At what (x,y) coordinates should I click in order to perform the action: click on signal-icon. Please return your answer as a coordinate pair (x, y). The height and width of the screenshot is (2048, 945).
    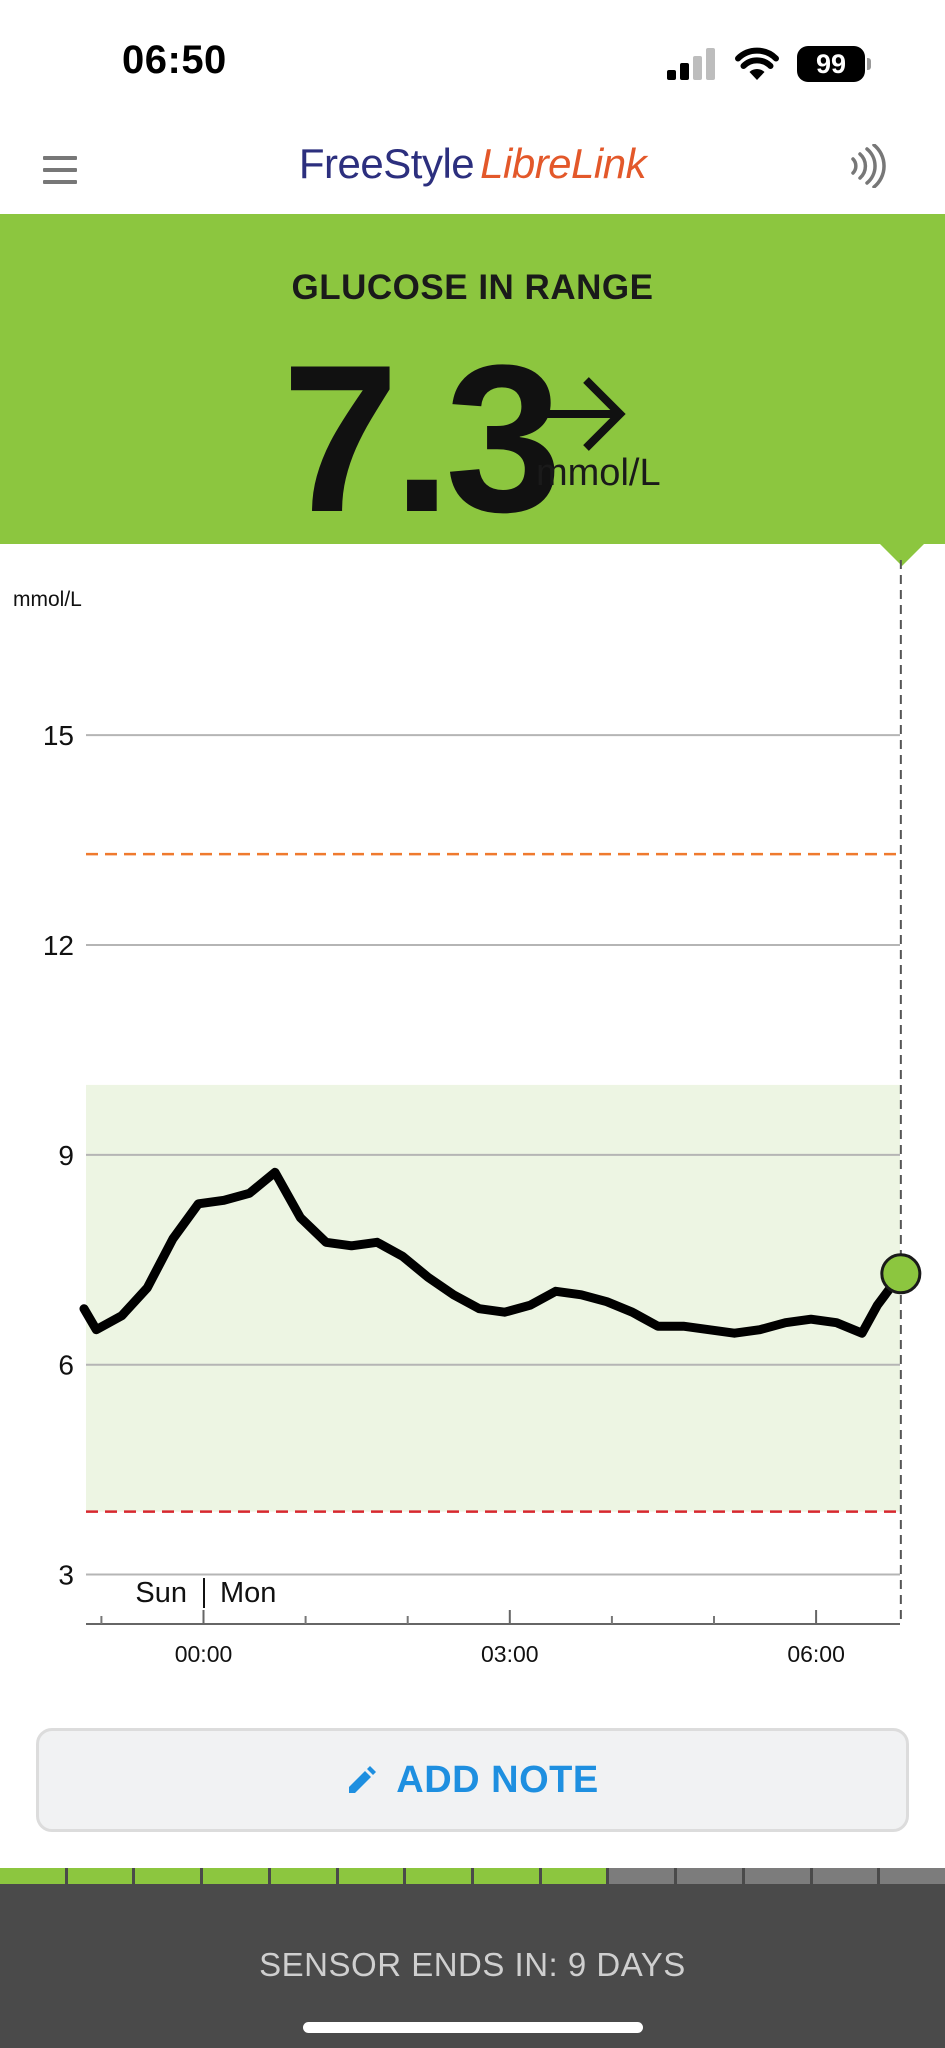
    Looking at the image, I should click on (691, 64).